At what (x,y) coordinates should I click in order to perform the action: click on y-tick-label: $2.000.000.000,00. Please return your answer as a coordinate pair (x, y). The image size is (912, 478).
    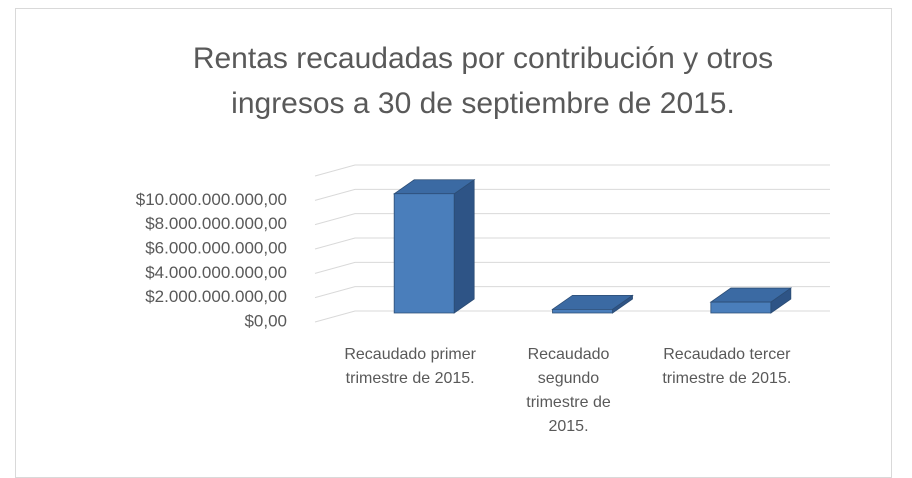
    Looking at the image, I should click on (216, 296).